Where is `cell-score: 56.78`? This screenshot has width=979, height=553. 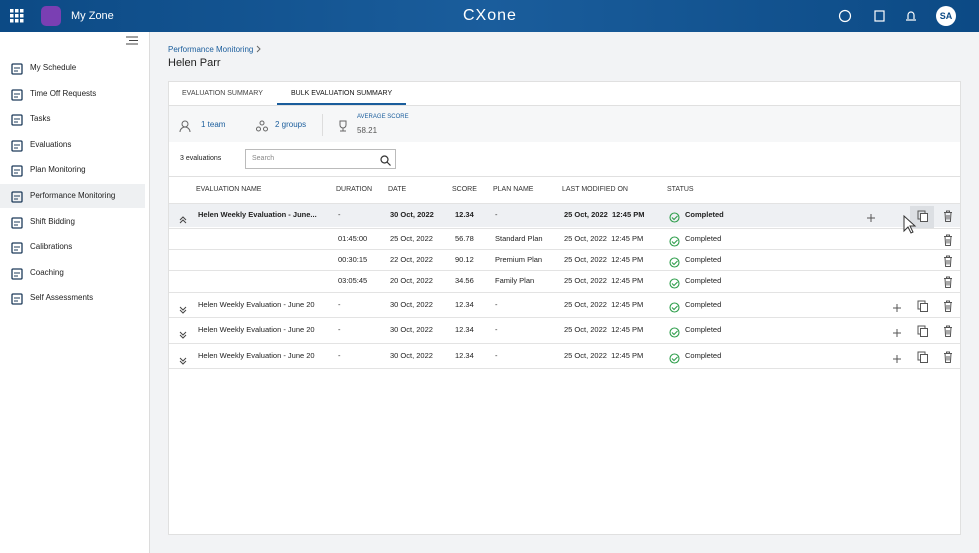
cell-score: 56.78 is located at coordinates (464, 238).